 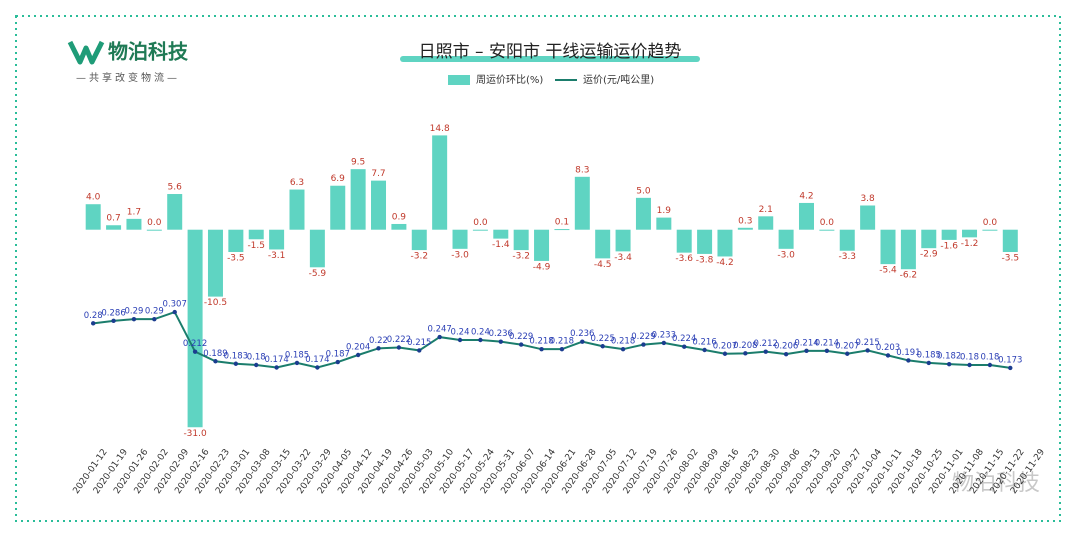 I want to click on data-label: 0.212, so click(x=195, y=344).